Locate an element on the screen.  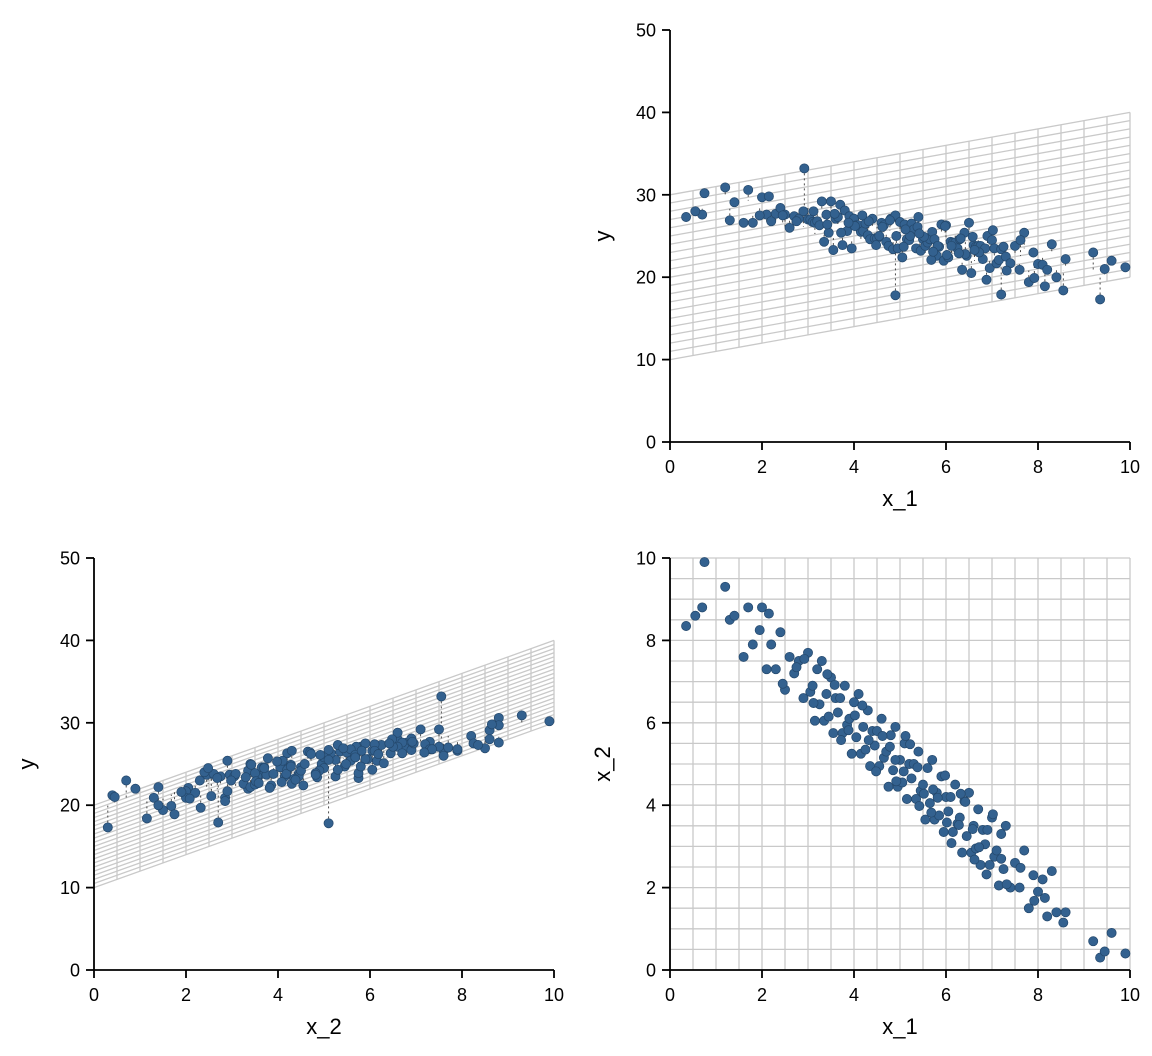
y-tick-label: 40 is located at coordinates (646, 113).